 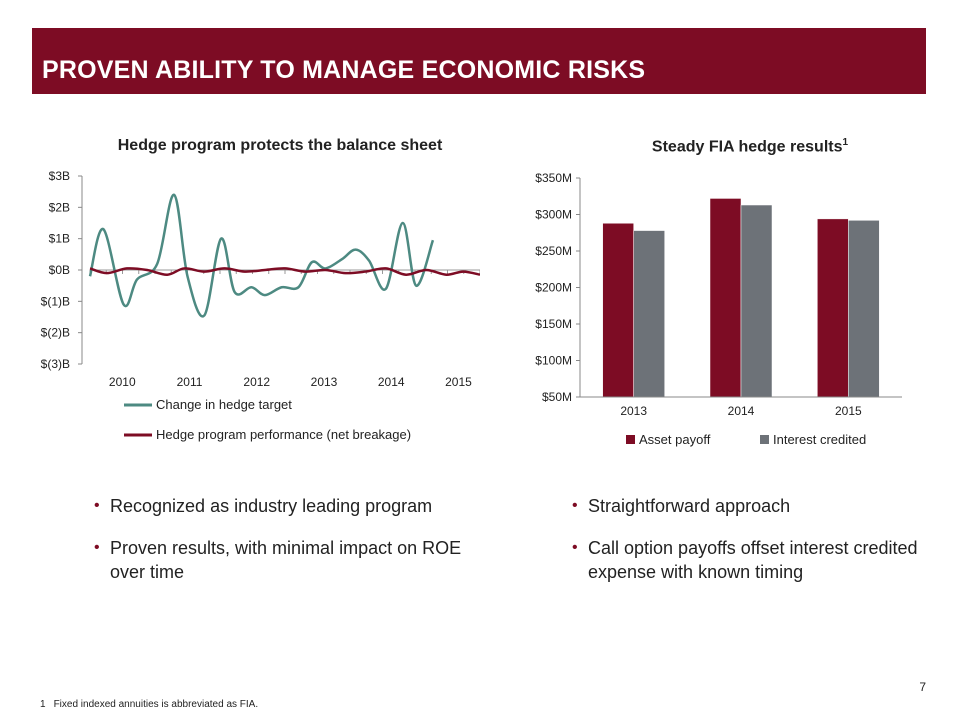 What do you see at coordinates (280, 145) in the screenshot?
I see `left-chart-title: Hedge program protects the balance sheet` at bounding box center [280, 145].